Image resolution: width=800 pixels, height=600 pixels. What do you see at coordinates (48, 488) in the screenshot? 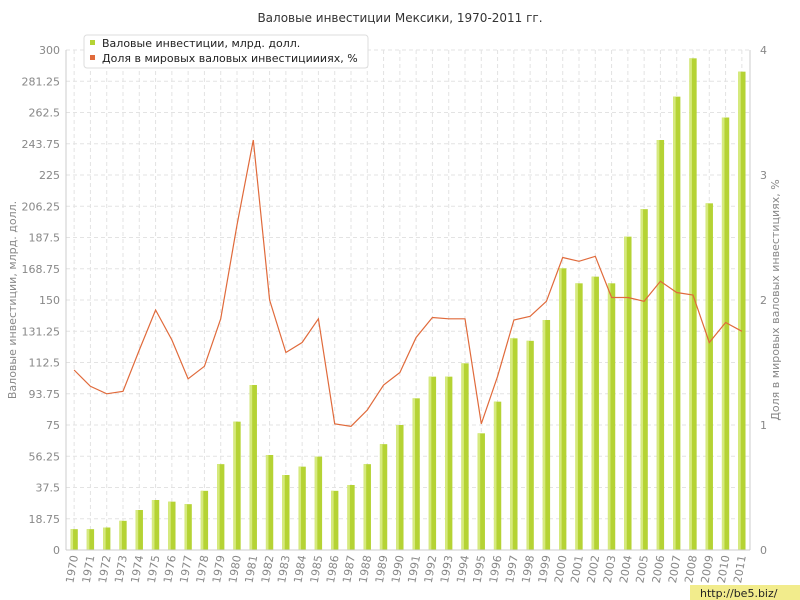
I see `y-tick-label-left: 37.5` at bounding box center [48, 488].